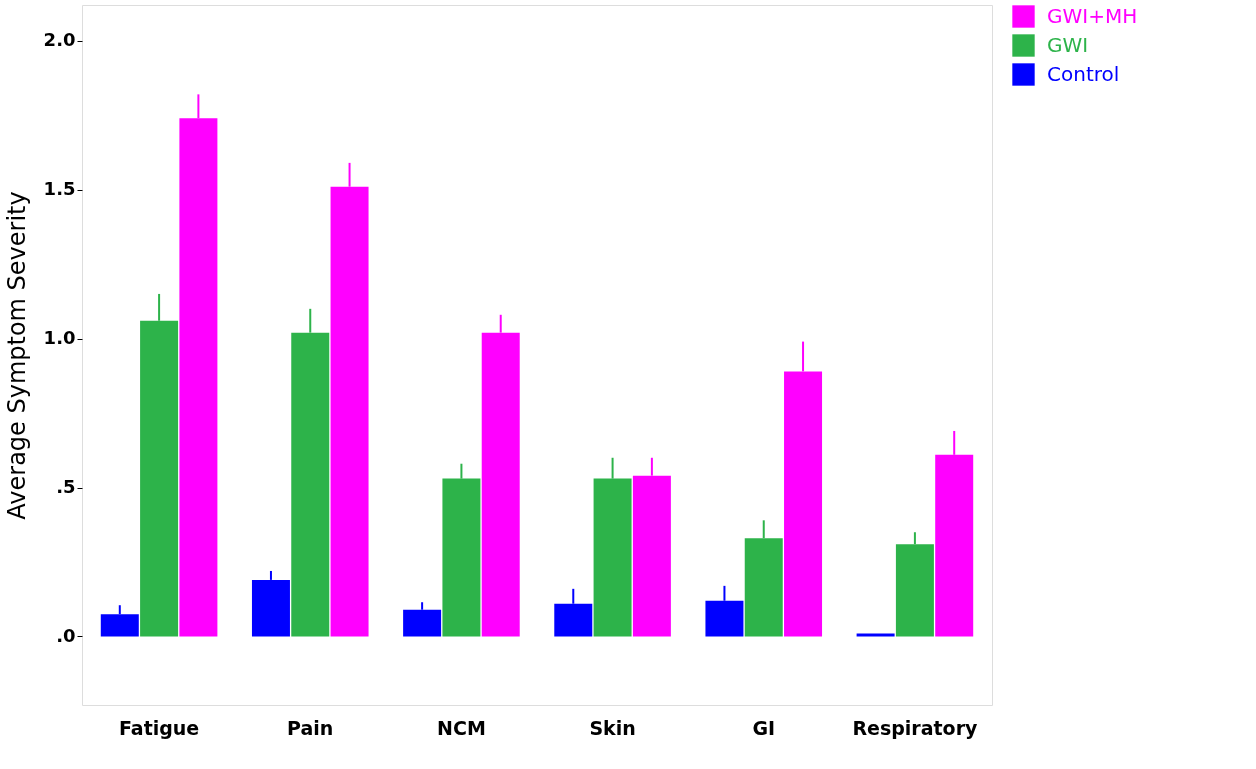  I want to click on x-tick-label: Pain, so click(310, 727).